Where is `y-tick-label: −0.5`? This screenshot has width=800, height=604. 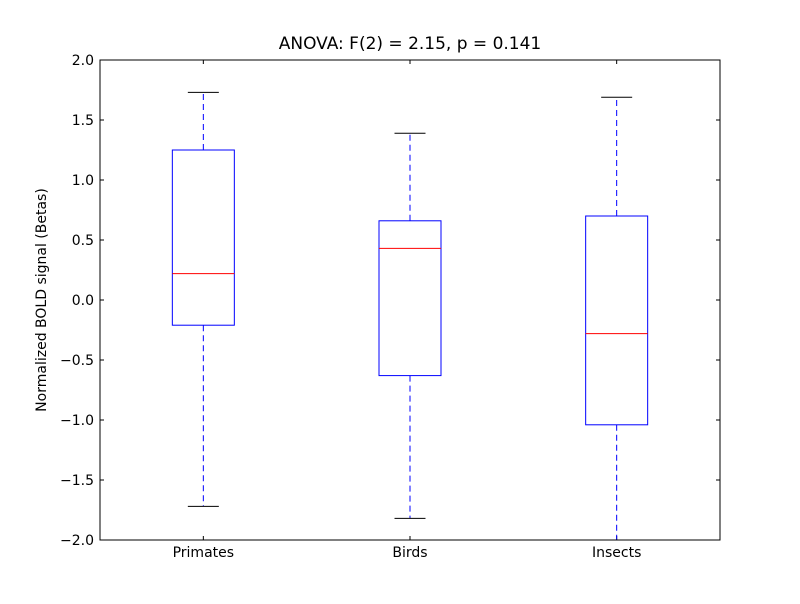
y-tick-label: −0.5 is located at coordinates (77, 361).